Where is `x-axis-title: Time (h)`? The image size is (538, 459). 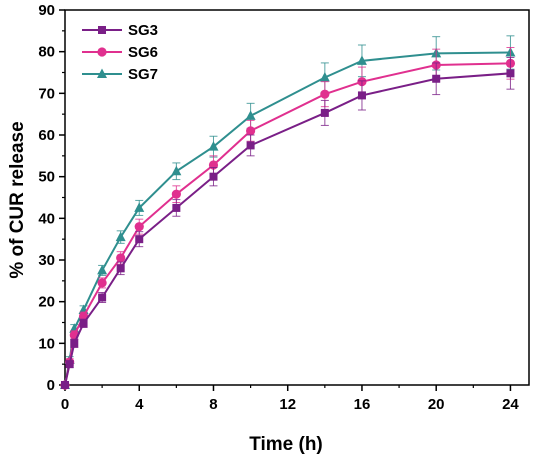 x-axis-title: Time (h) is located at coordinates (286, 444).